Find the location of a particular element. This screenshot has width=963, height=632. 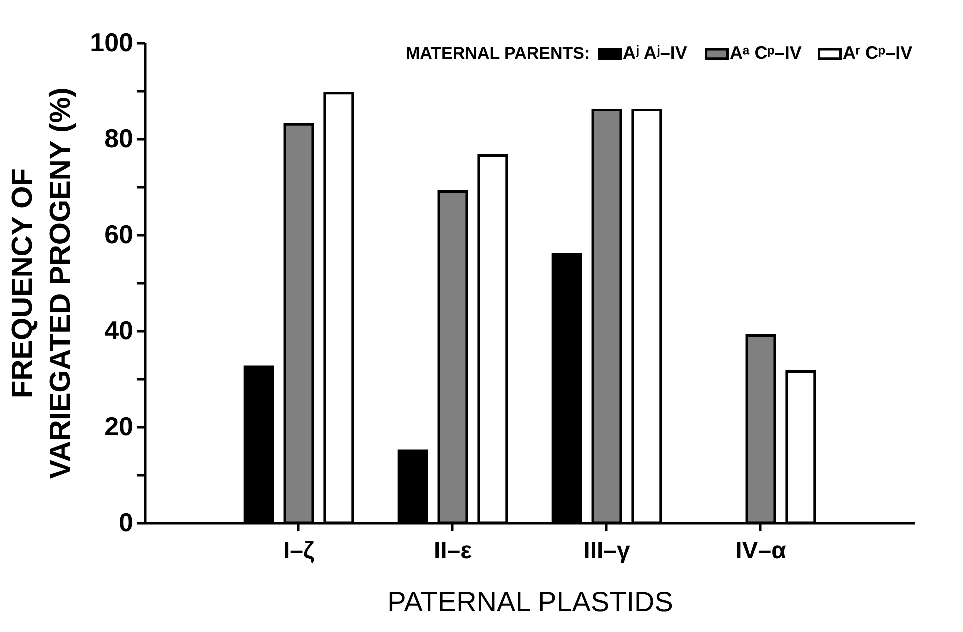

y-tick-label: 80 is located at coordinates (119, 139).